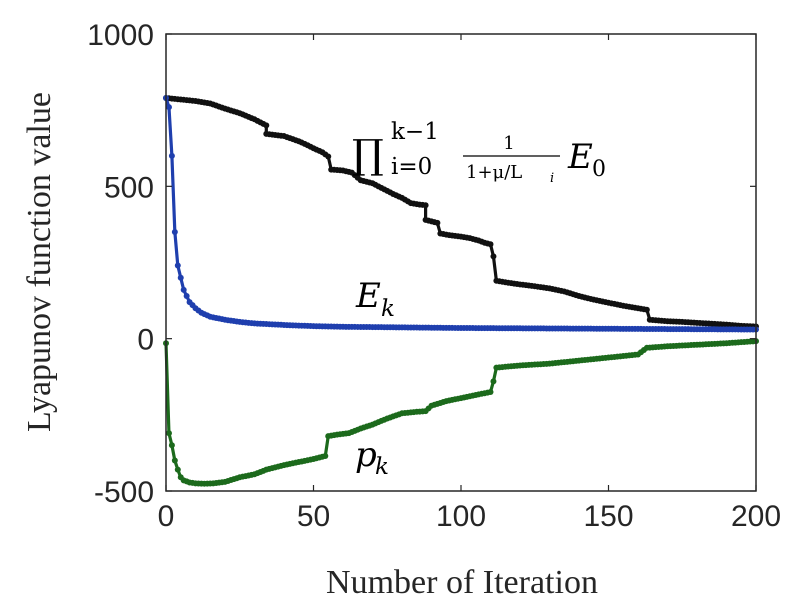 The width and height of the screenshot is (797, 607). I want to click on product-symbol: ∏, so click(368, 155).